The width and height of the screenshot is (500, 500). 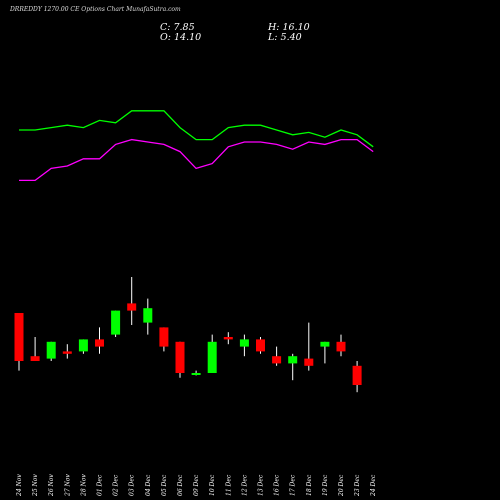 What do you see at coordinates (132, 485) in the screenshot?
I see `x-tick-label: 03 Dec` at bounding box center [132, 485].